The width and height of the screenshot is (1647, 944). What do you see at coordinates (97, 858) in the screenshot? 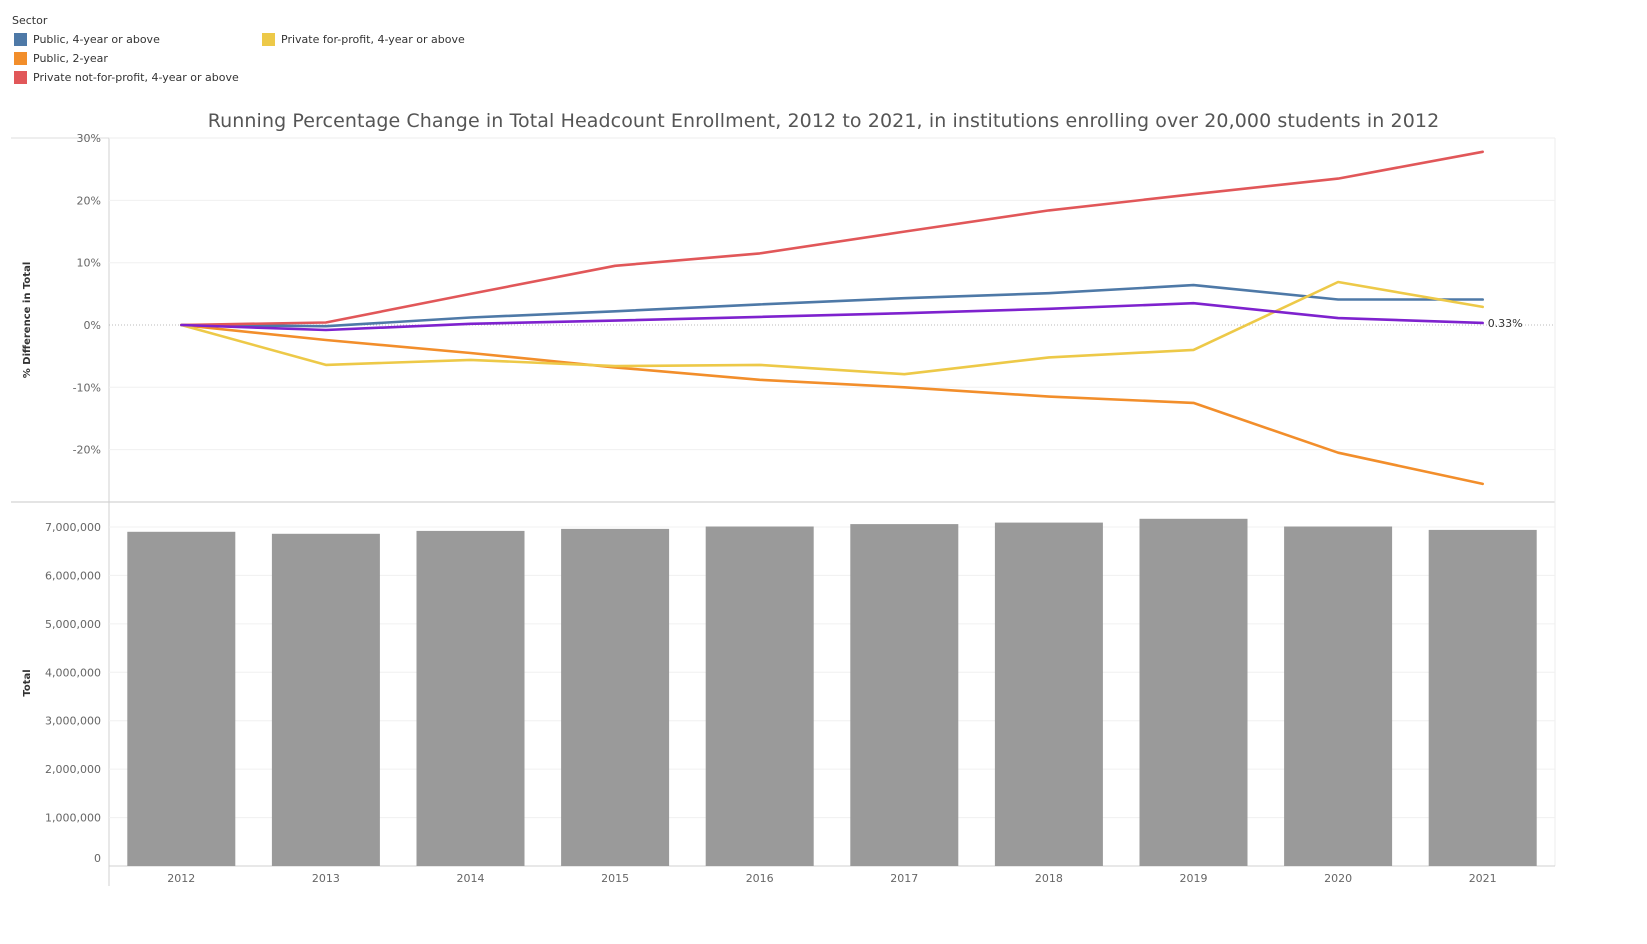
I see `y-tick-label: 0` at bounding box center [97, 858].